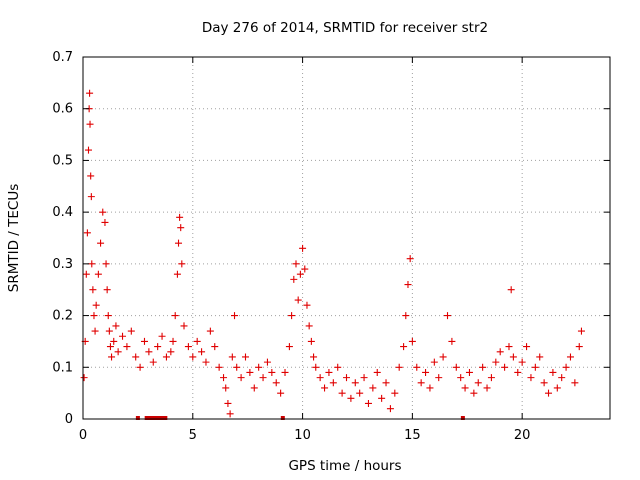 Image resolution: width=640 pixels, height=480 pixels. What do you see at coordinates (14, 238) in the screenshot?
I see `y-axis-label: SRMTID / TECUs` at bounding box center [14, 238].